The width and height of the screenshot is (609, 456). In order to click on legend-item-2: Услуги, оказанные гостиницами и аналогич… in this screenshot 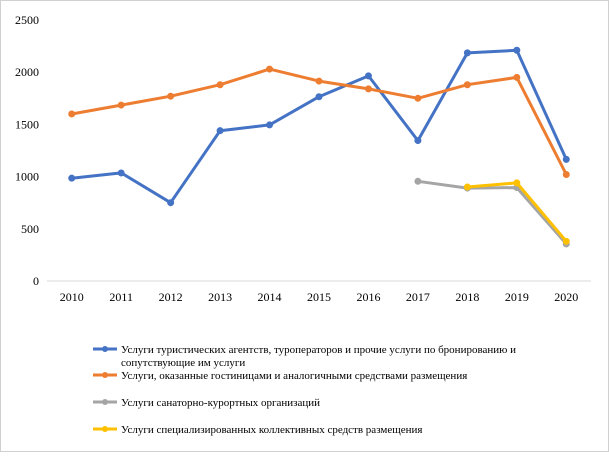, I will do `click(280, 376)`.